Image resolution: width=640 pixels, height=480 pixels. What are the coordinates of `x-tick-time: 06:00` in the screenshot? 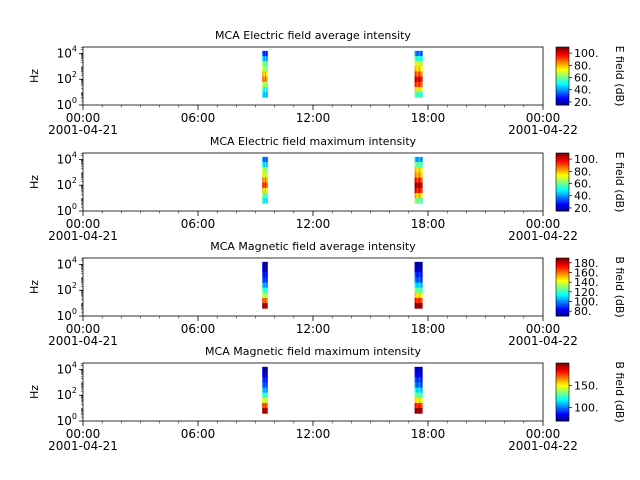 It's located at (198, 118).